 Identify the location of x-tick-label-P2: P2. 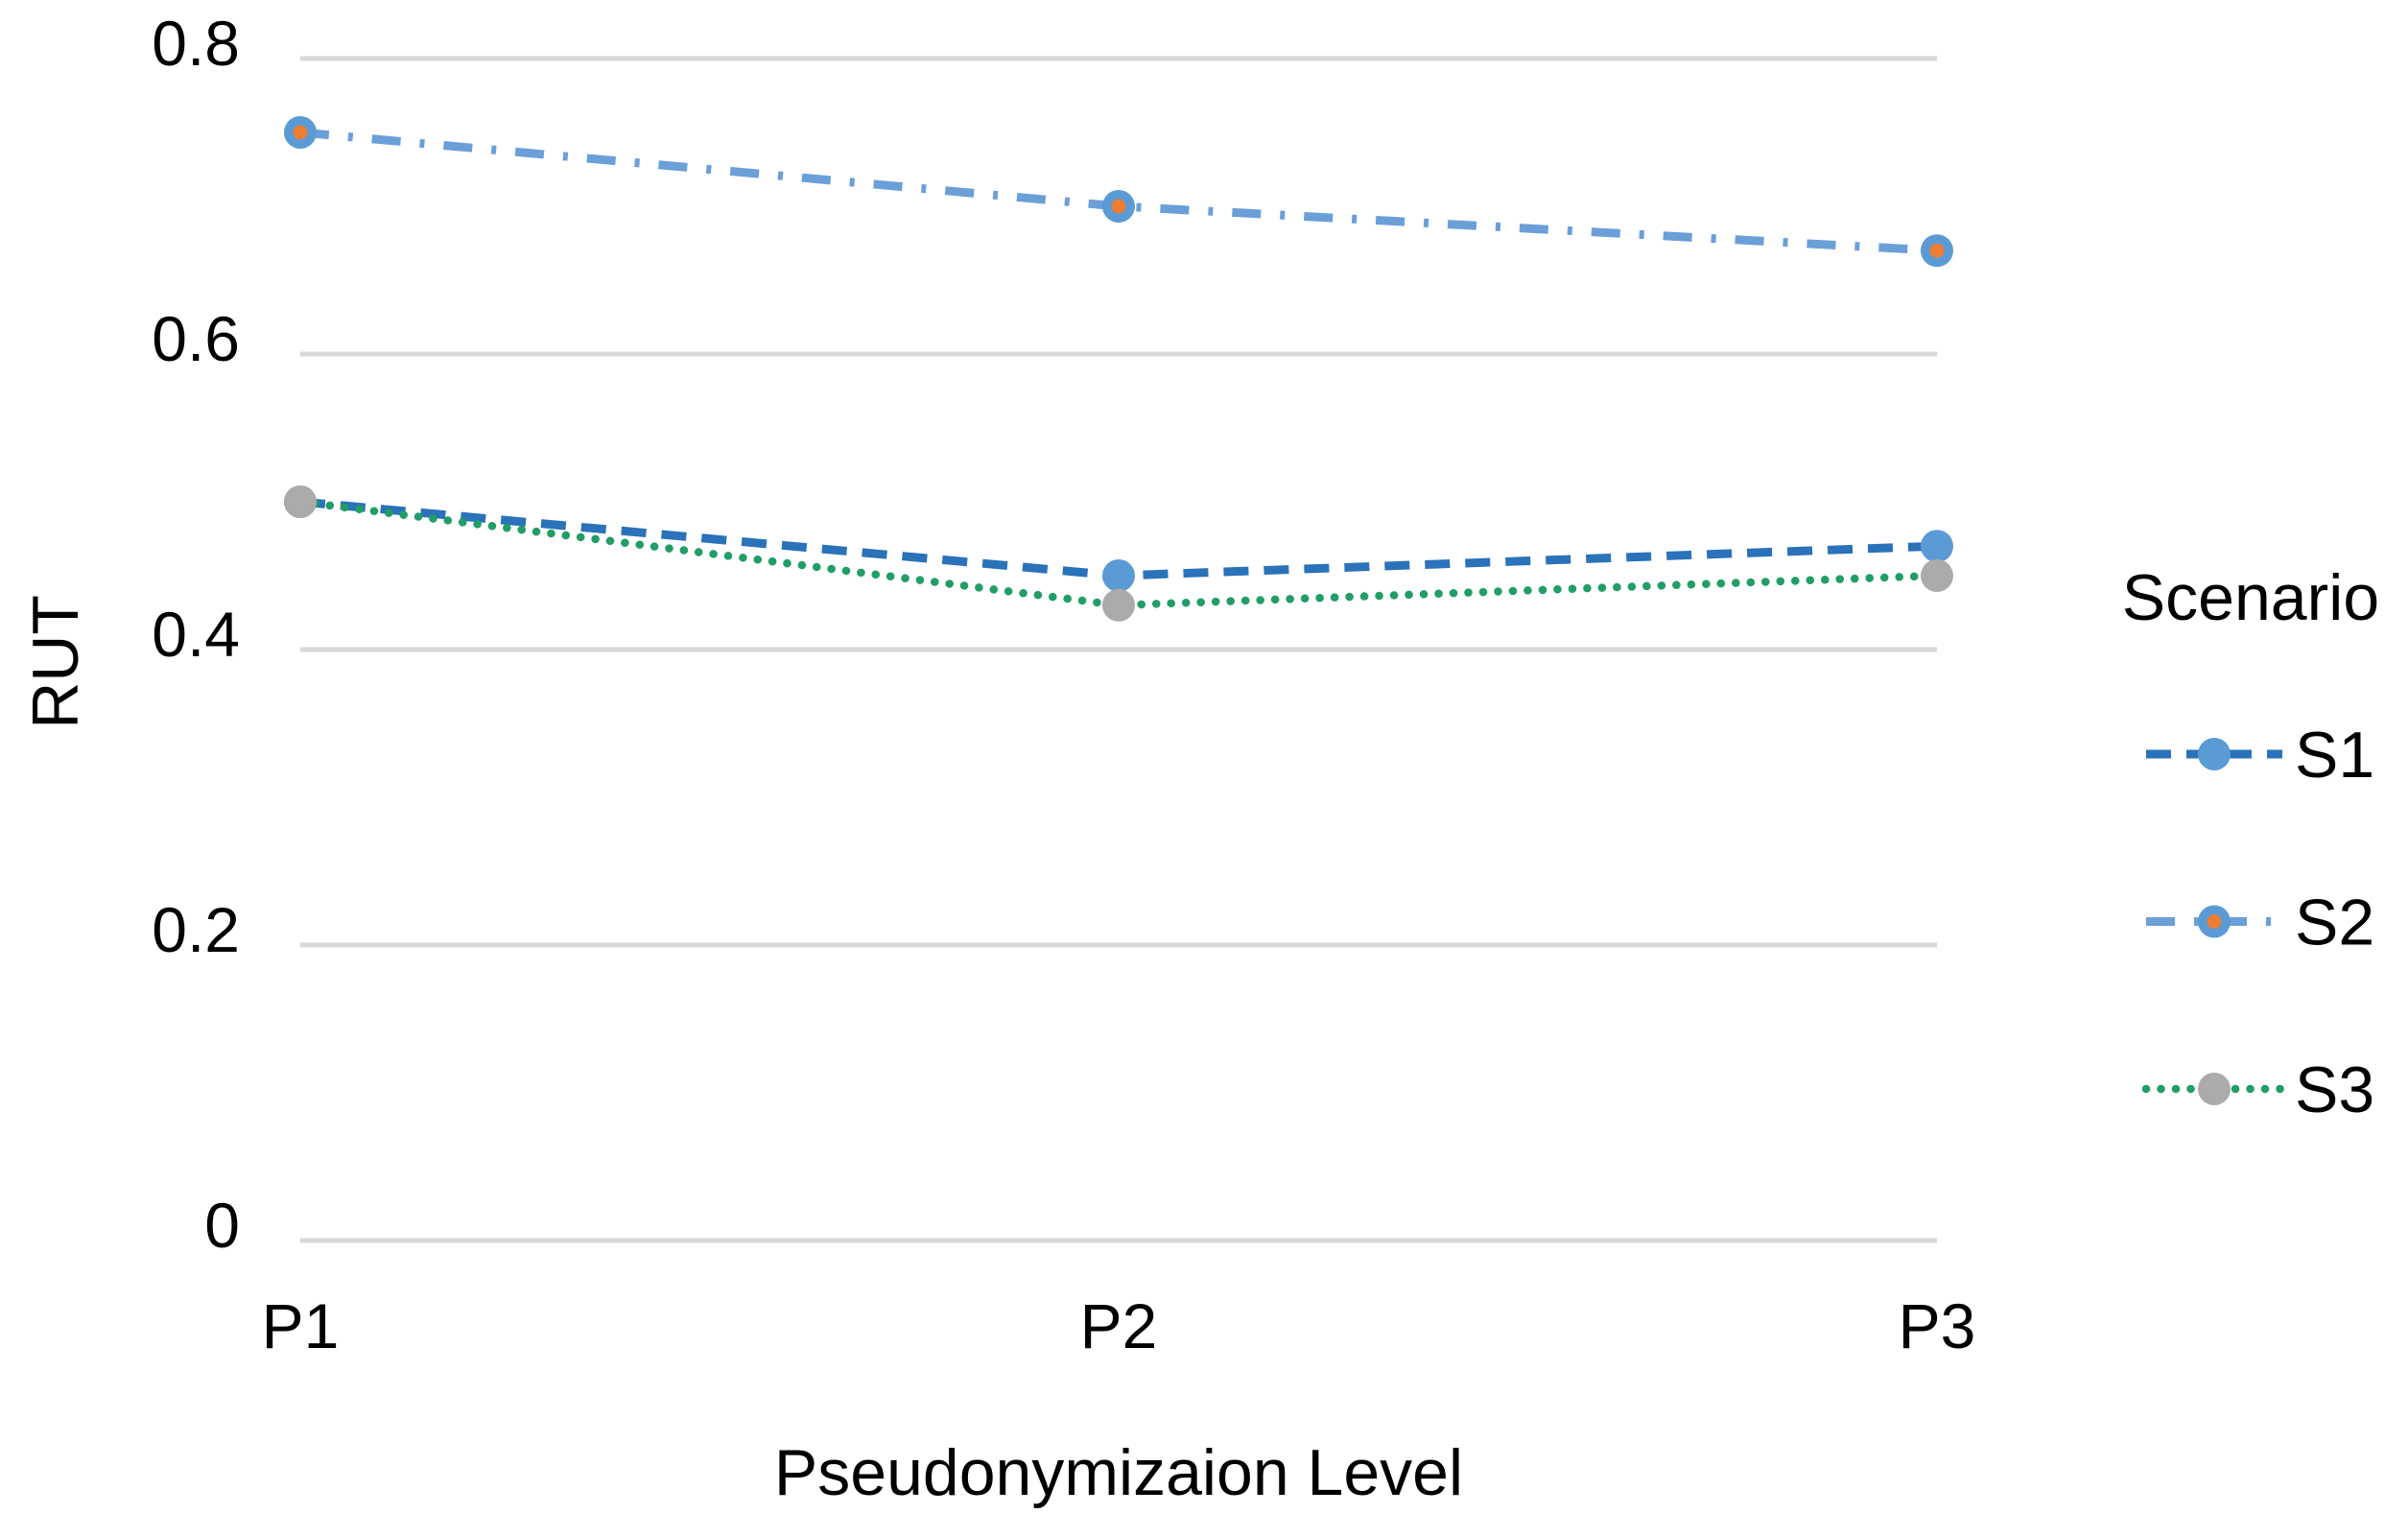
(1119, 1325).